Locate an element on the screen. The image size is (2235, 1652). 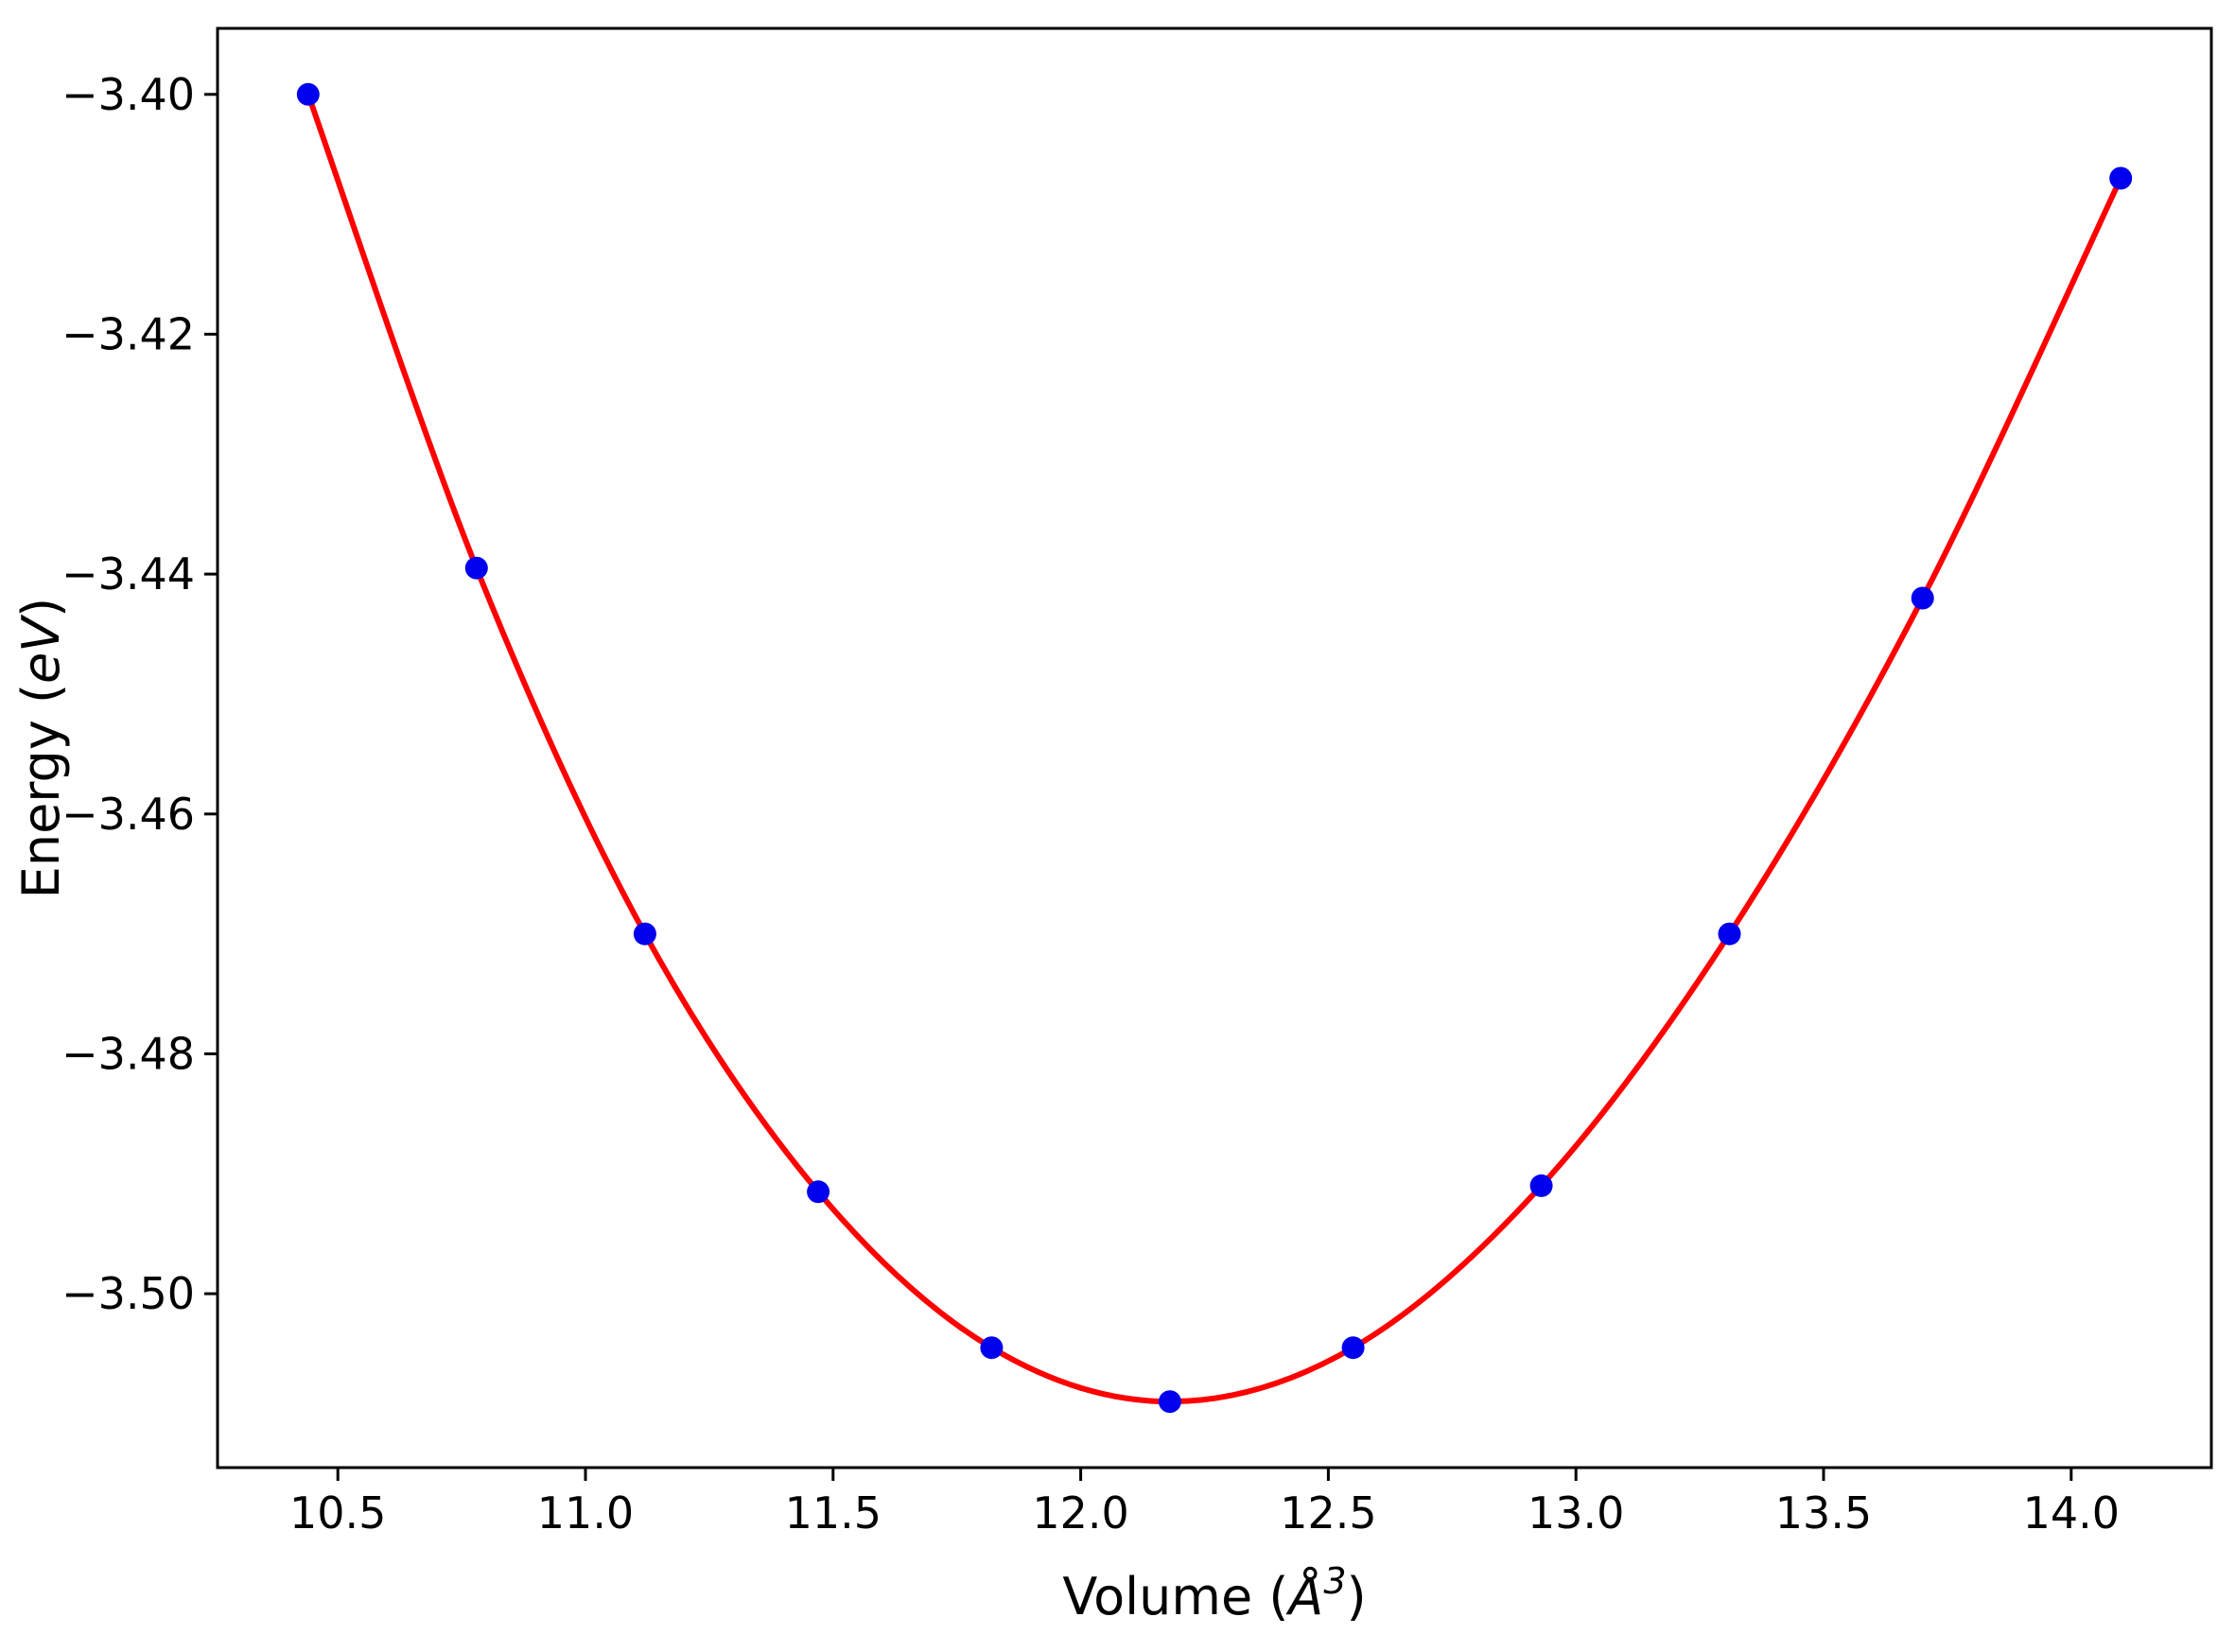
x-tick-label: 14.0 is located at coordinates (2071, 1513).